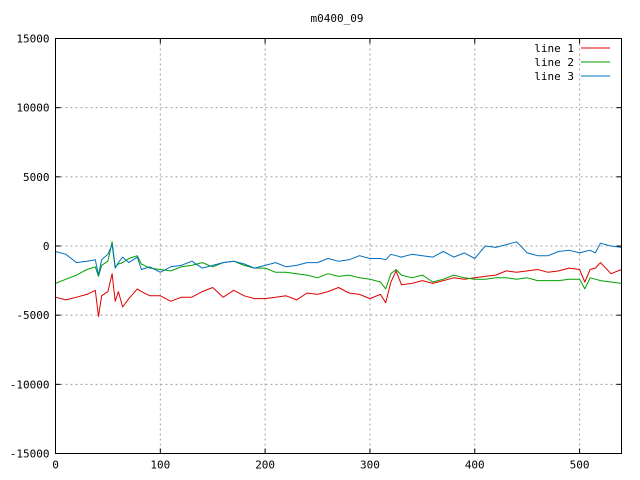 The height and width of the screenshot is (480, 640). What do you see at coordinates (36, 177) in the screenshot?
I see `y-tick-label: 5000` at bounding box center [36, 177].